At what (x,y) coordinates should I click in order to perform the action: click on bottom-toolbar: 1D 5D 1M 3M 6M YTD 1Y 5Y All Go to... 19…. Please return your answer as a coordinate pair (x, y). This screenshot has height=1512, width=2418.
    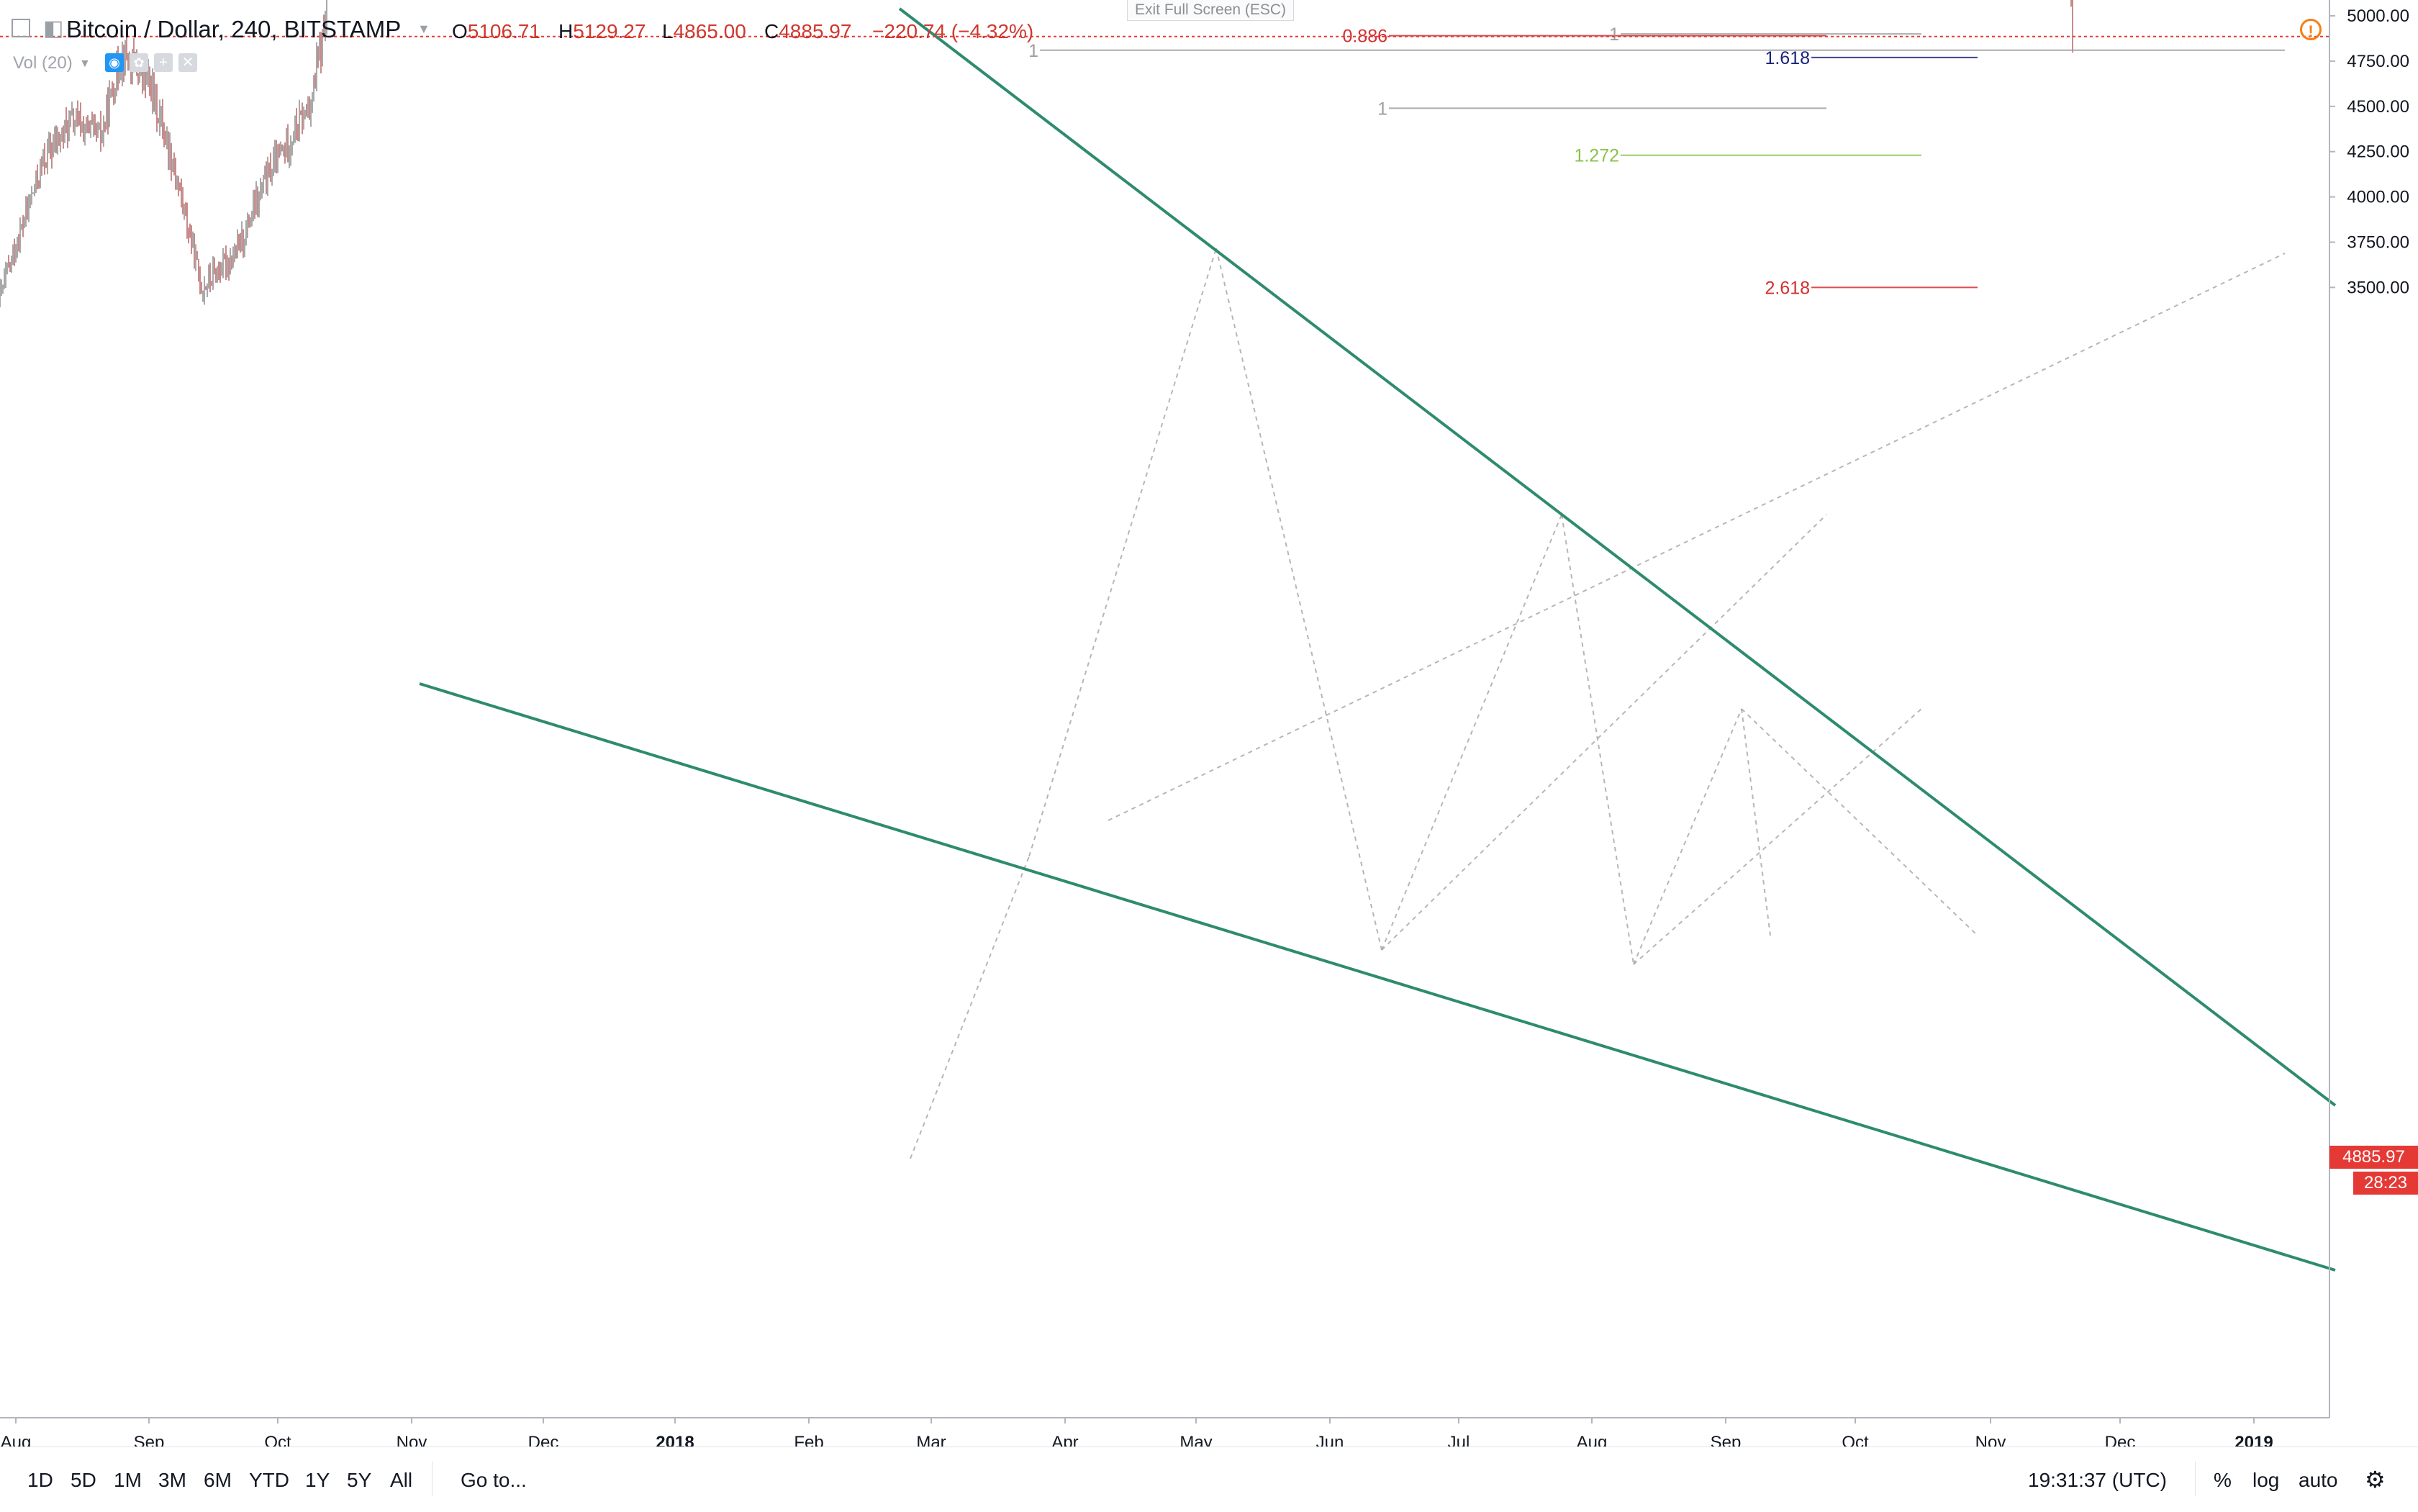
    Looking at the image, I should click on (1209, 1480).